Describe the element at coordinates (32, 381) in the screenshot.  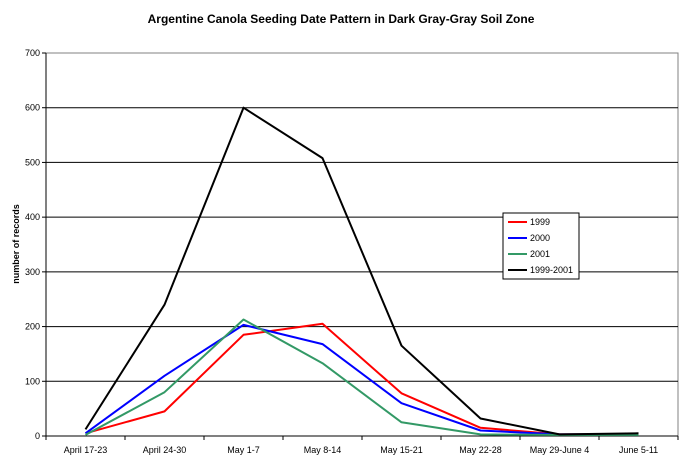
I see `y-tick-label: 100` at that location.